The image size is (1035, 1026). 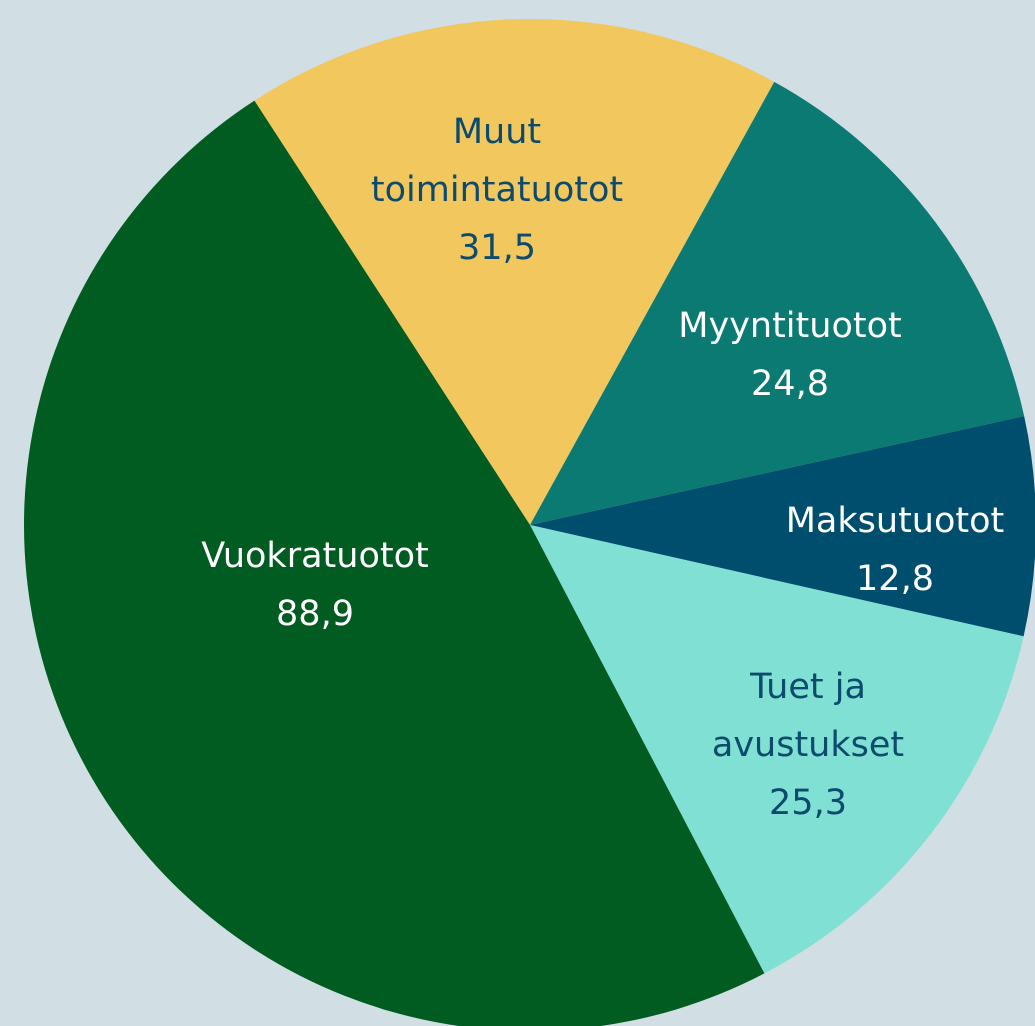 What do you see at coordinates (315, 614) in the screenshot?
I see `value-label: 88,9` at bounding box center [315, 614].